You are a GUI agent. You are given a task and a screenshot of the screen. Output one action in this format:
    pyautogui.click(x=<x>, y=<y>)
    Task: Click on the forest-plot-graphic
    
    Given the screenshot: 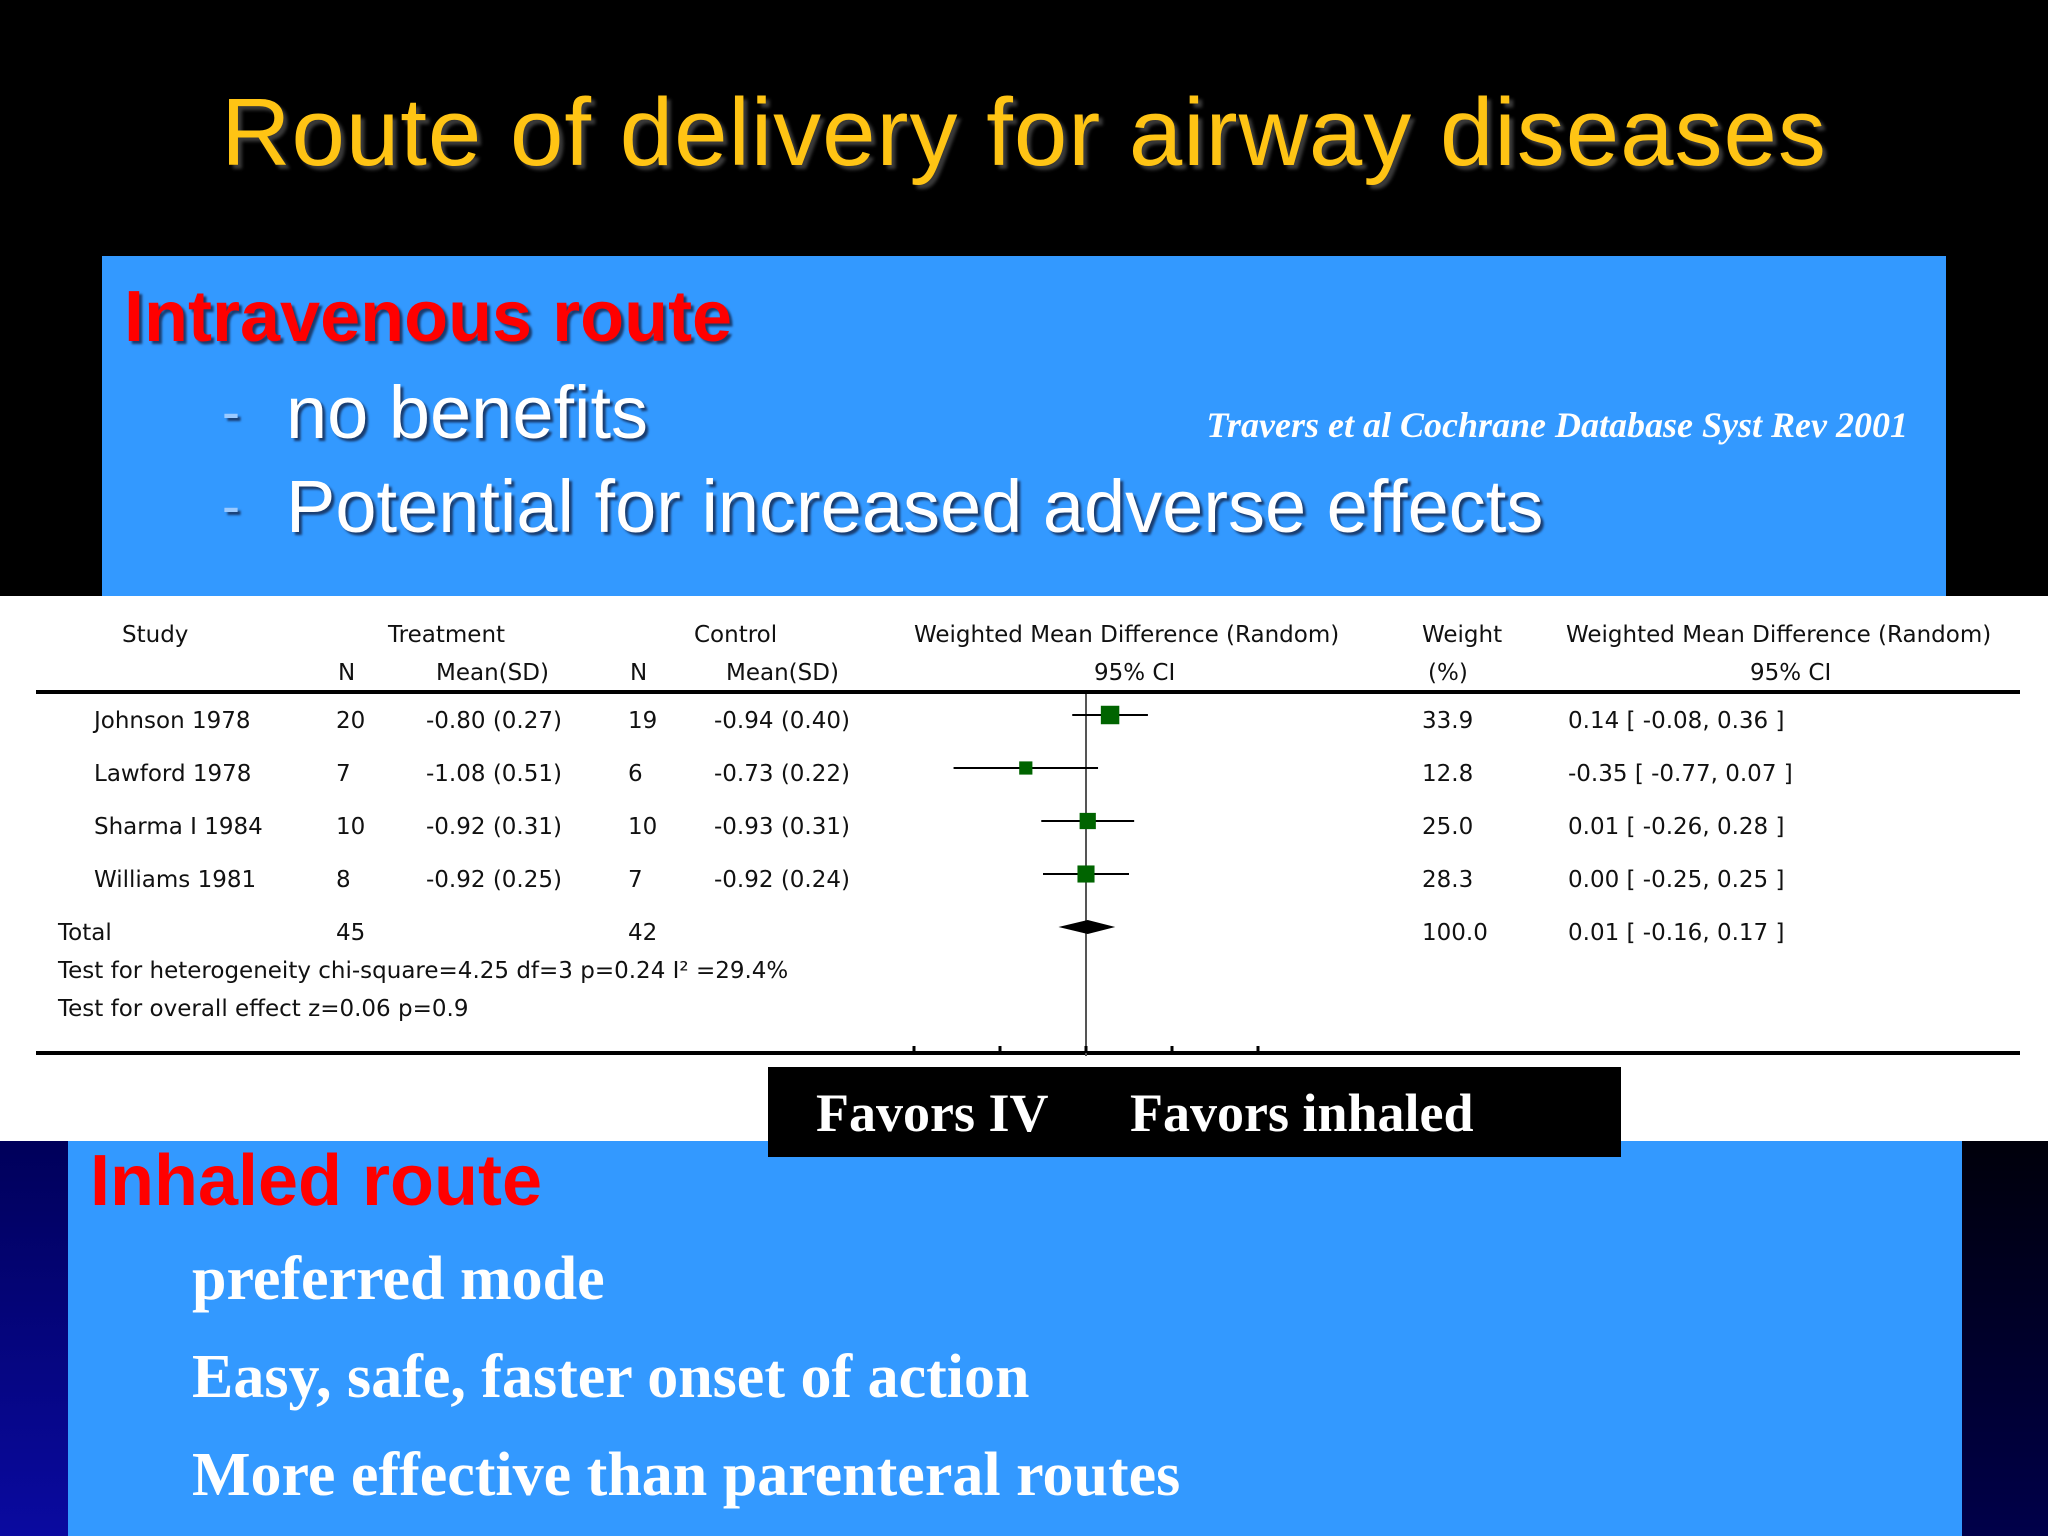 What is the action you would take?
    pyautogui.click(x=1086, y=875)
    